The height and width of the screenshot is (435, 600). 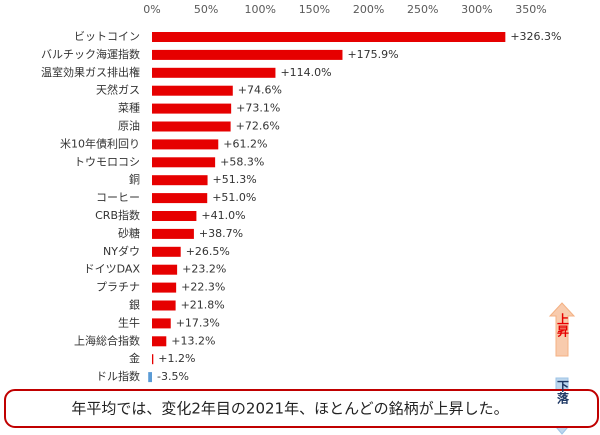 I want to click on y-tick-label: 天然ガス, so click(x=118, y=90).